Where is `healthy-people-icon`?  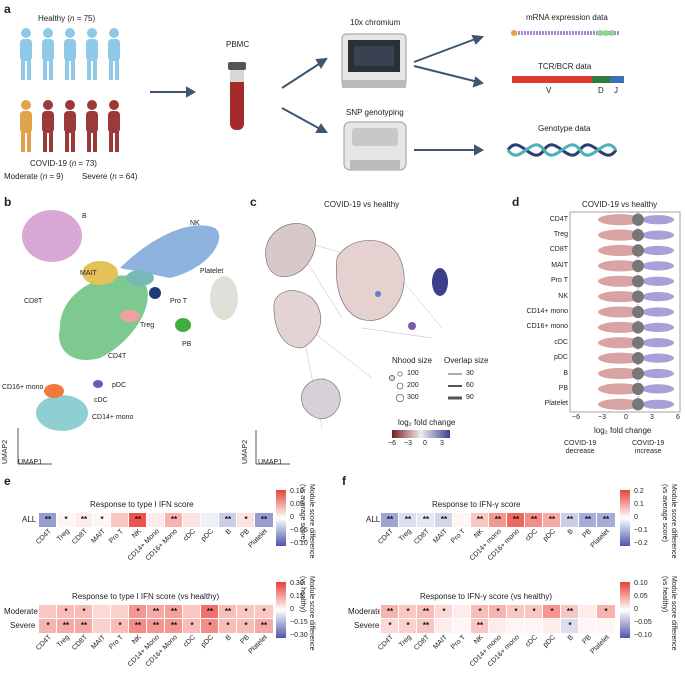 healthy-people-icon is located at coordinates (70, 54).